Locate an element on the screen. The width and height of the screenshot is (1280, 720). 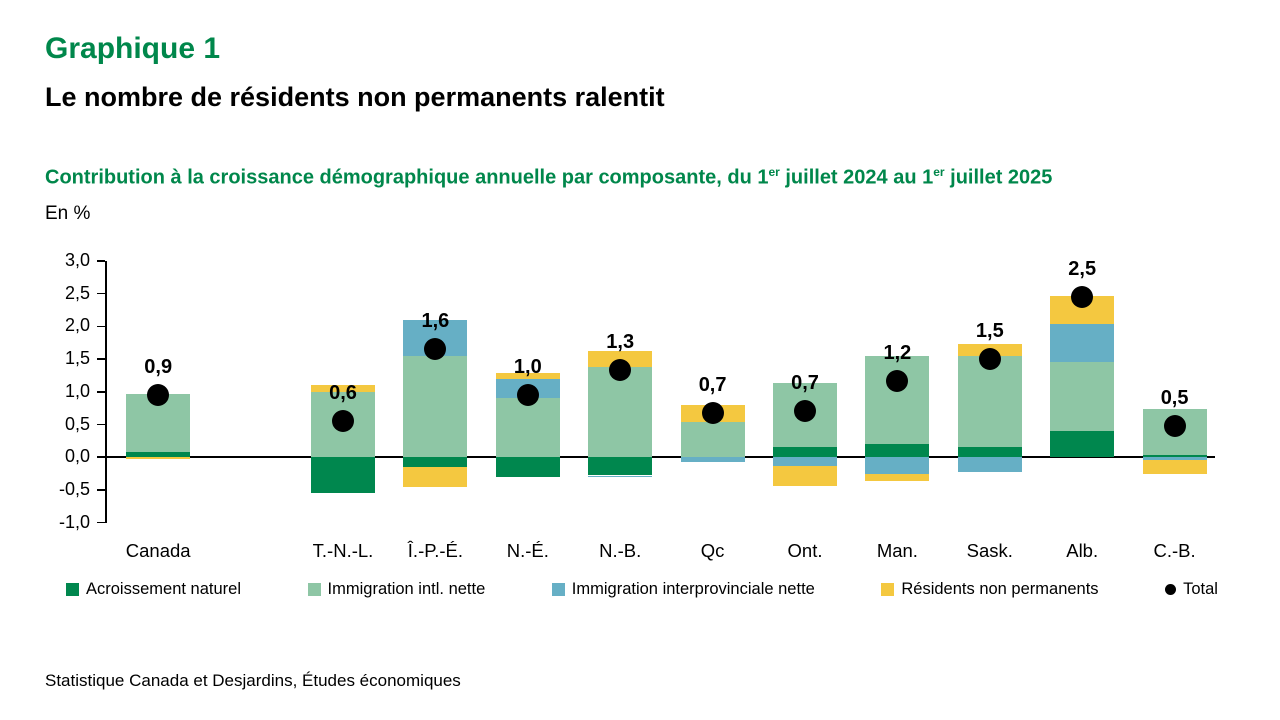
x-axis-label: Alb. is located at coordinates (1082, 550).